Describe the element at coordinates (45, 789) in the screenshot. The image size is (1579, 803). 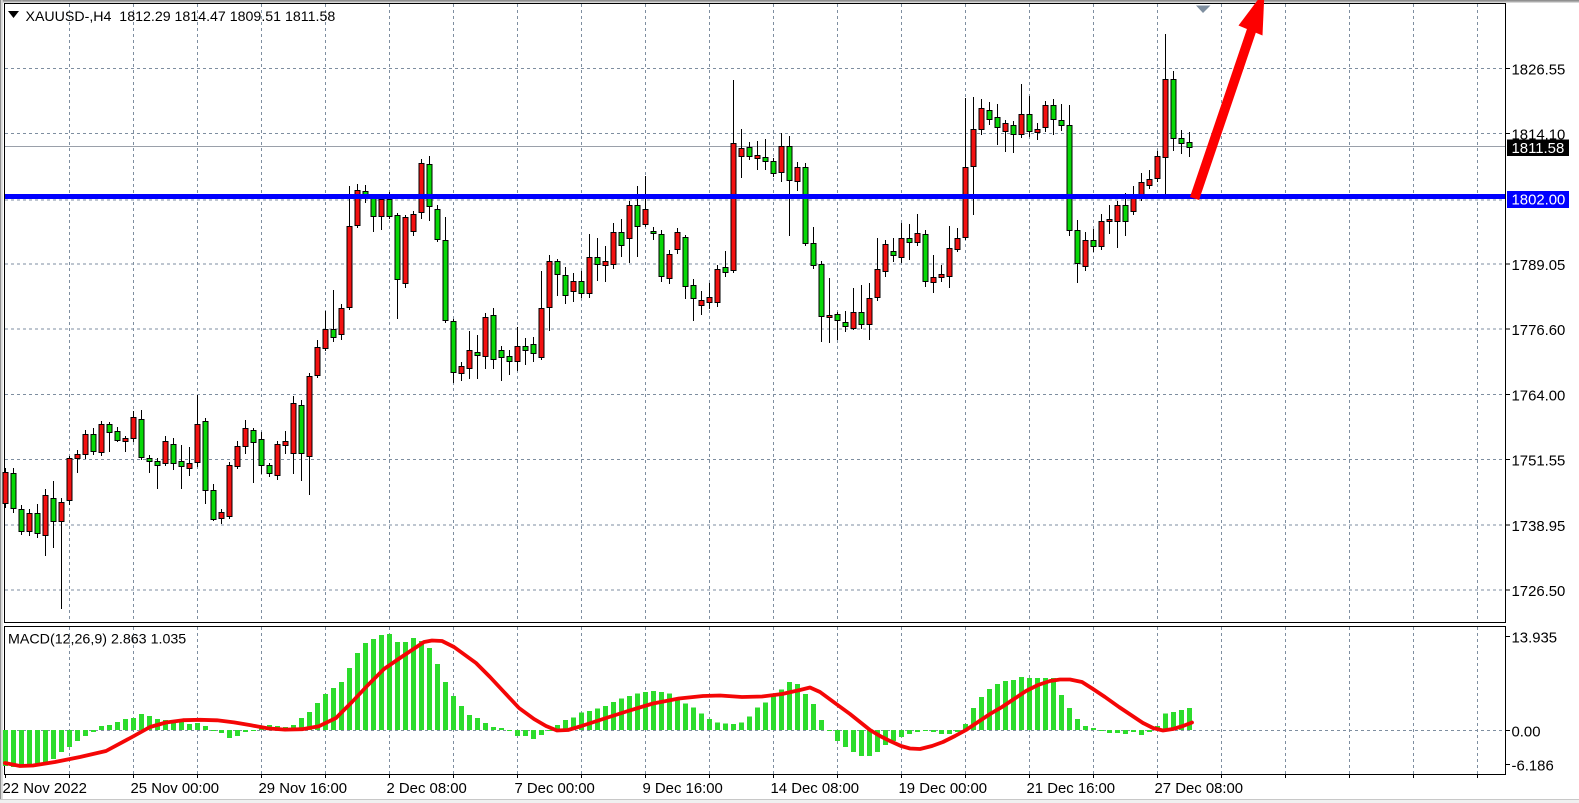
I see `svg-text: 22 Nov 2022` at that location.